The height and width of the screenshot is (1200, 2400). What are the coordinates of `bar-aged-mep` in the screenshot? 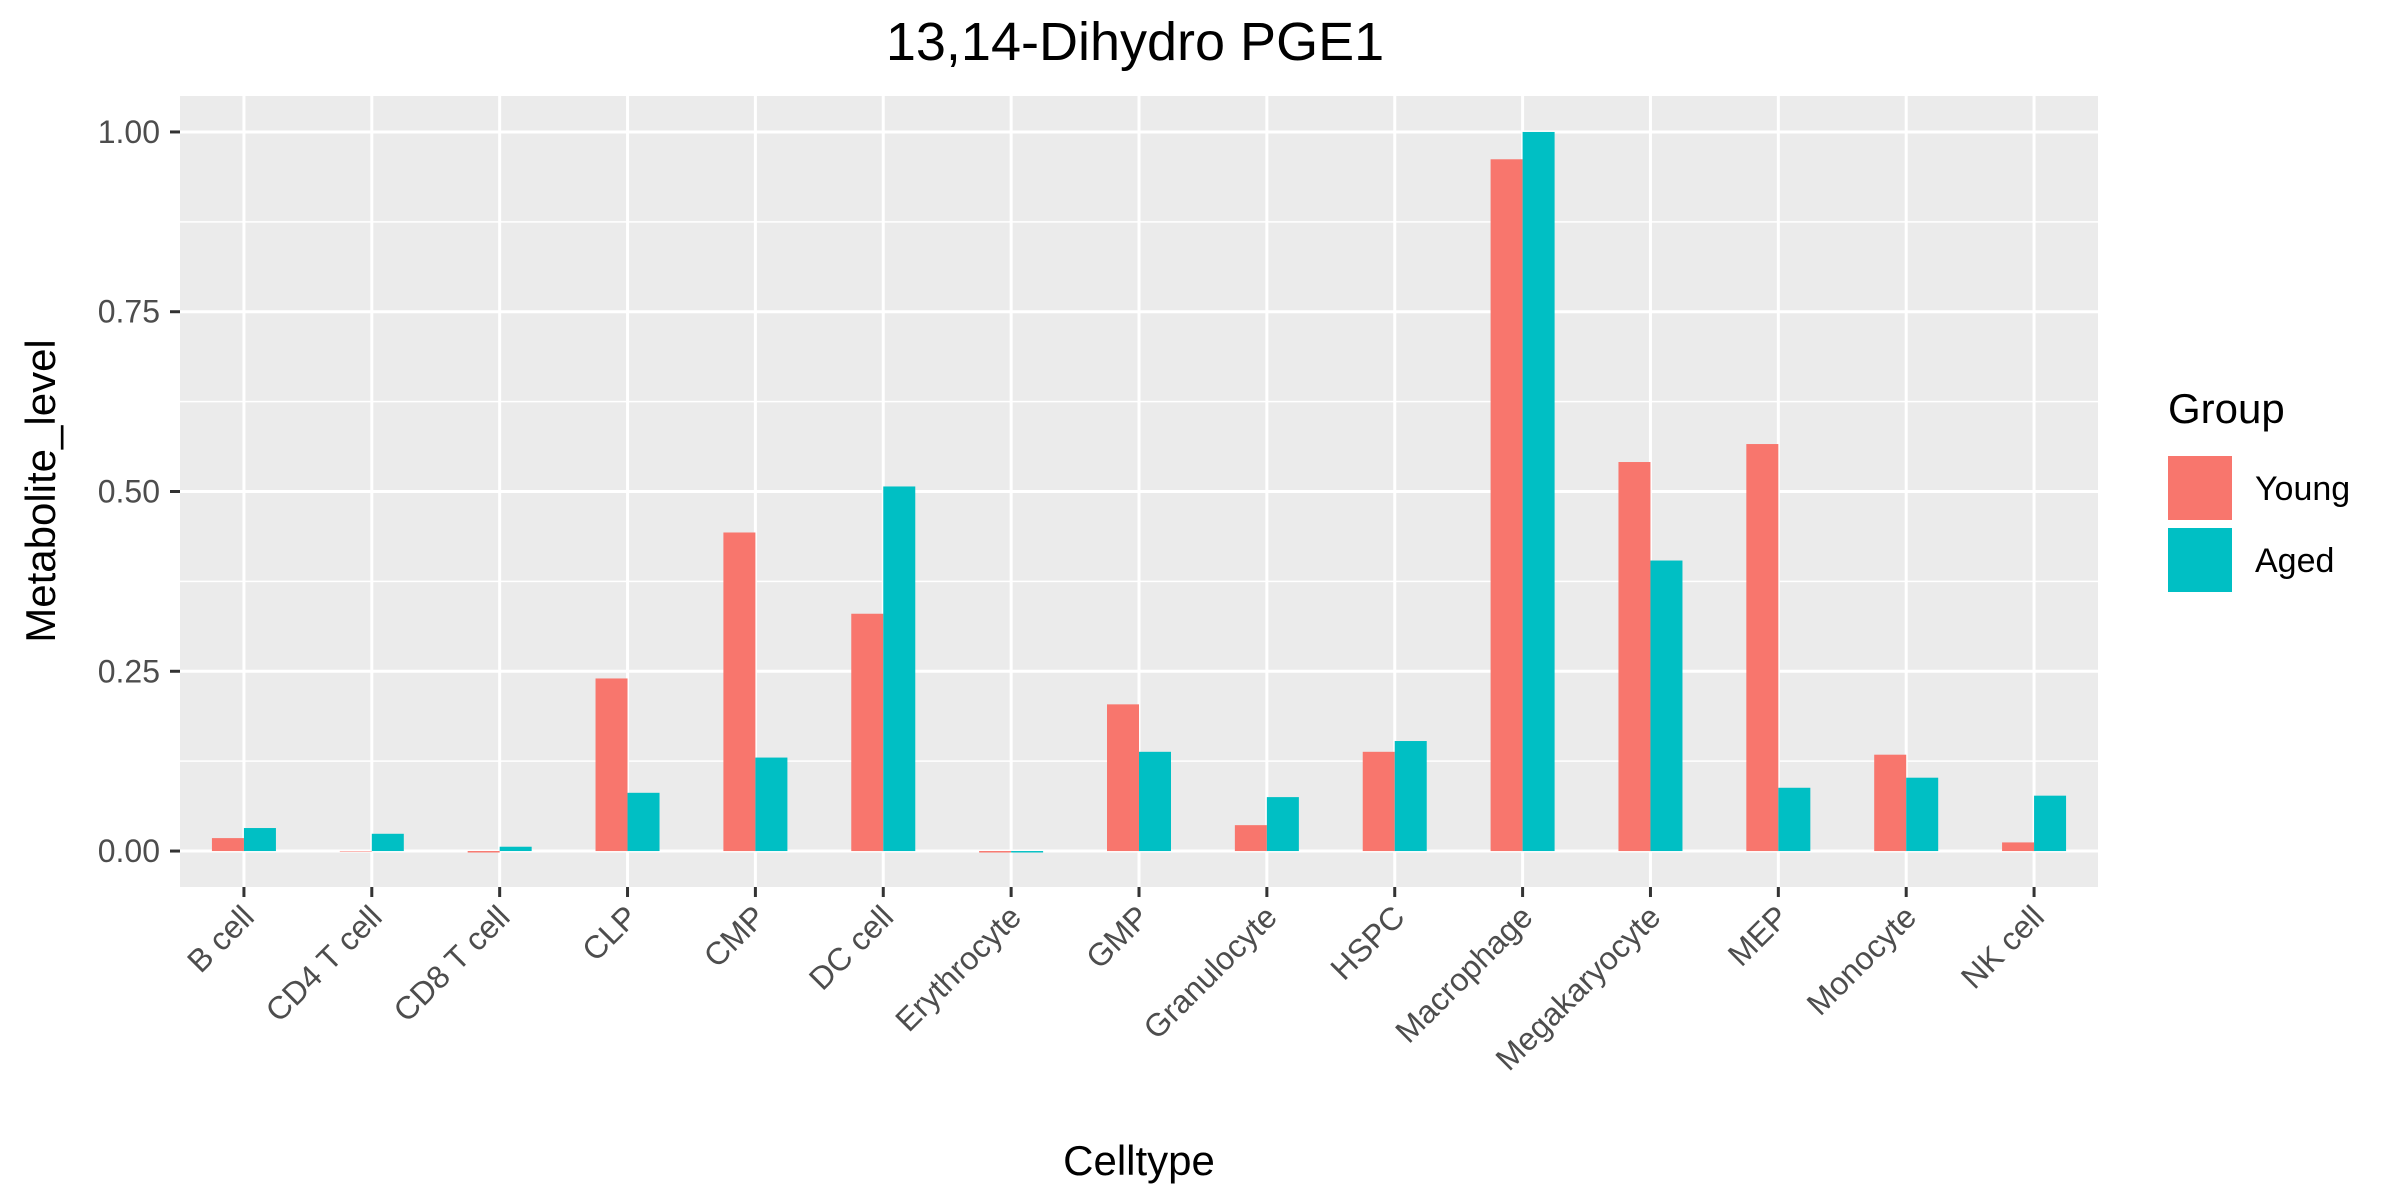 It's located at (1794, 819).